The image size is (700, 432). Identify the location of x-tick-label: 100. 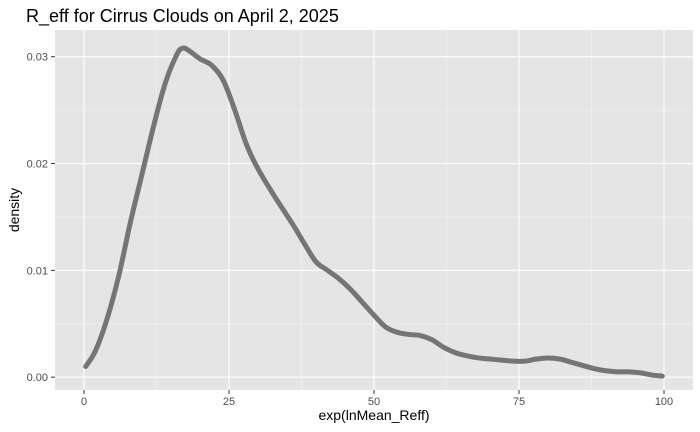
(664, 402).